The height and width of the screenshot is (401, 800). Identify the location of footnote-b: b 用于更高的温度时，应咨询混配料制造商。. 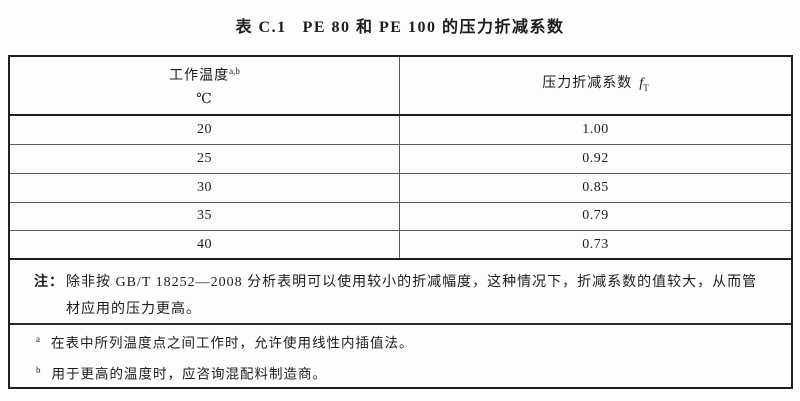
(406, 372).